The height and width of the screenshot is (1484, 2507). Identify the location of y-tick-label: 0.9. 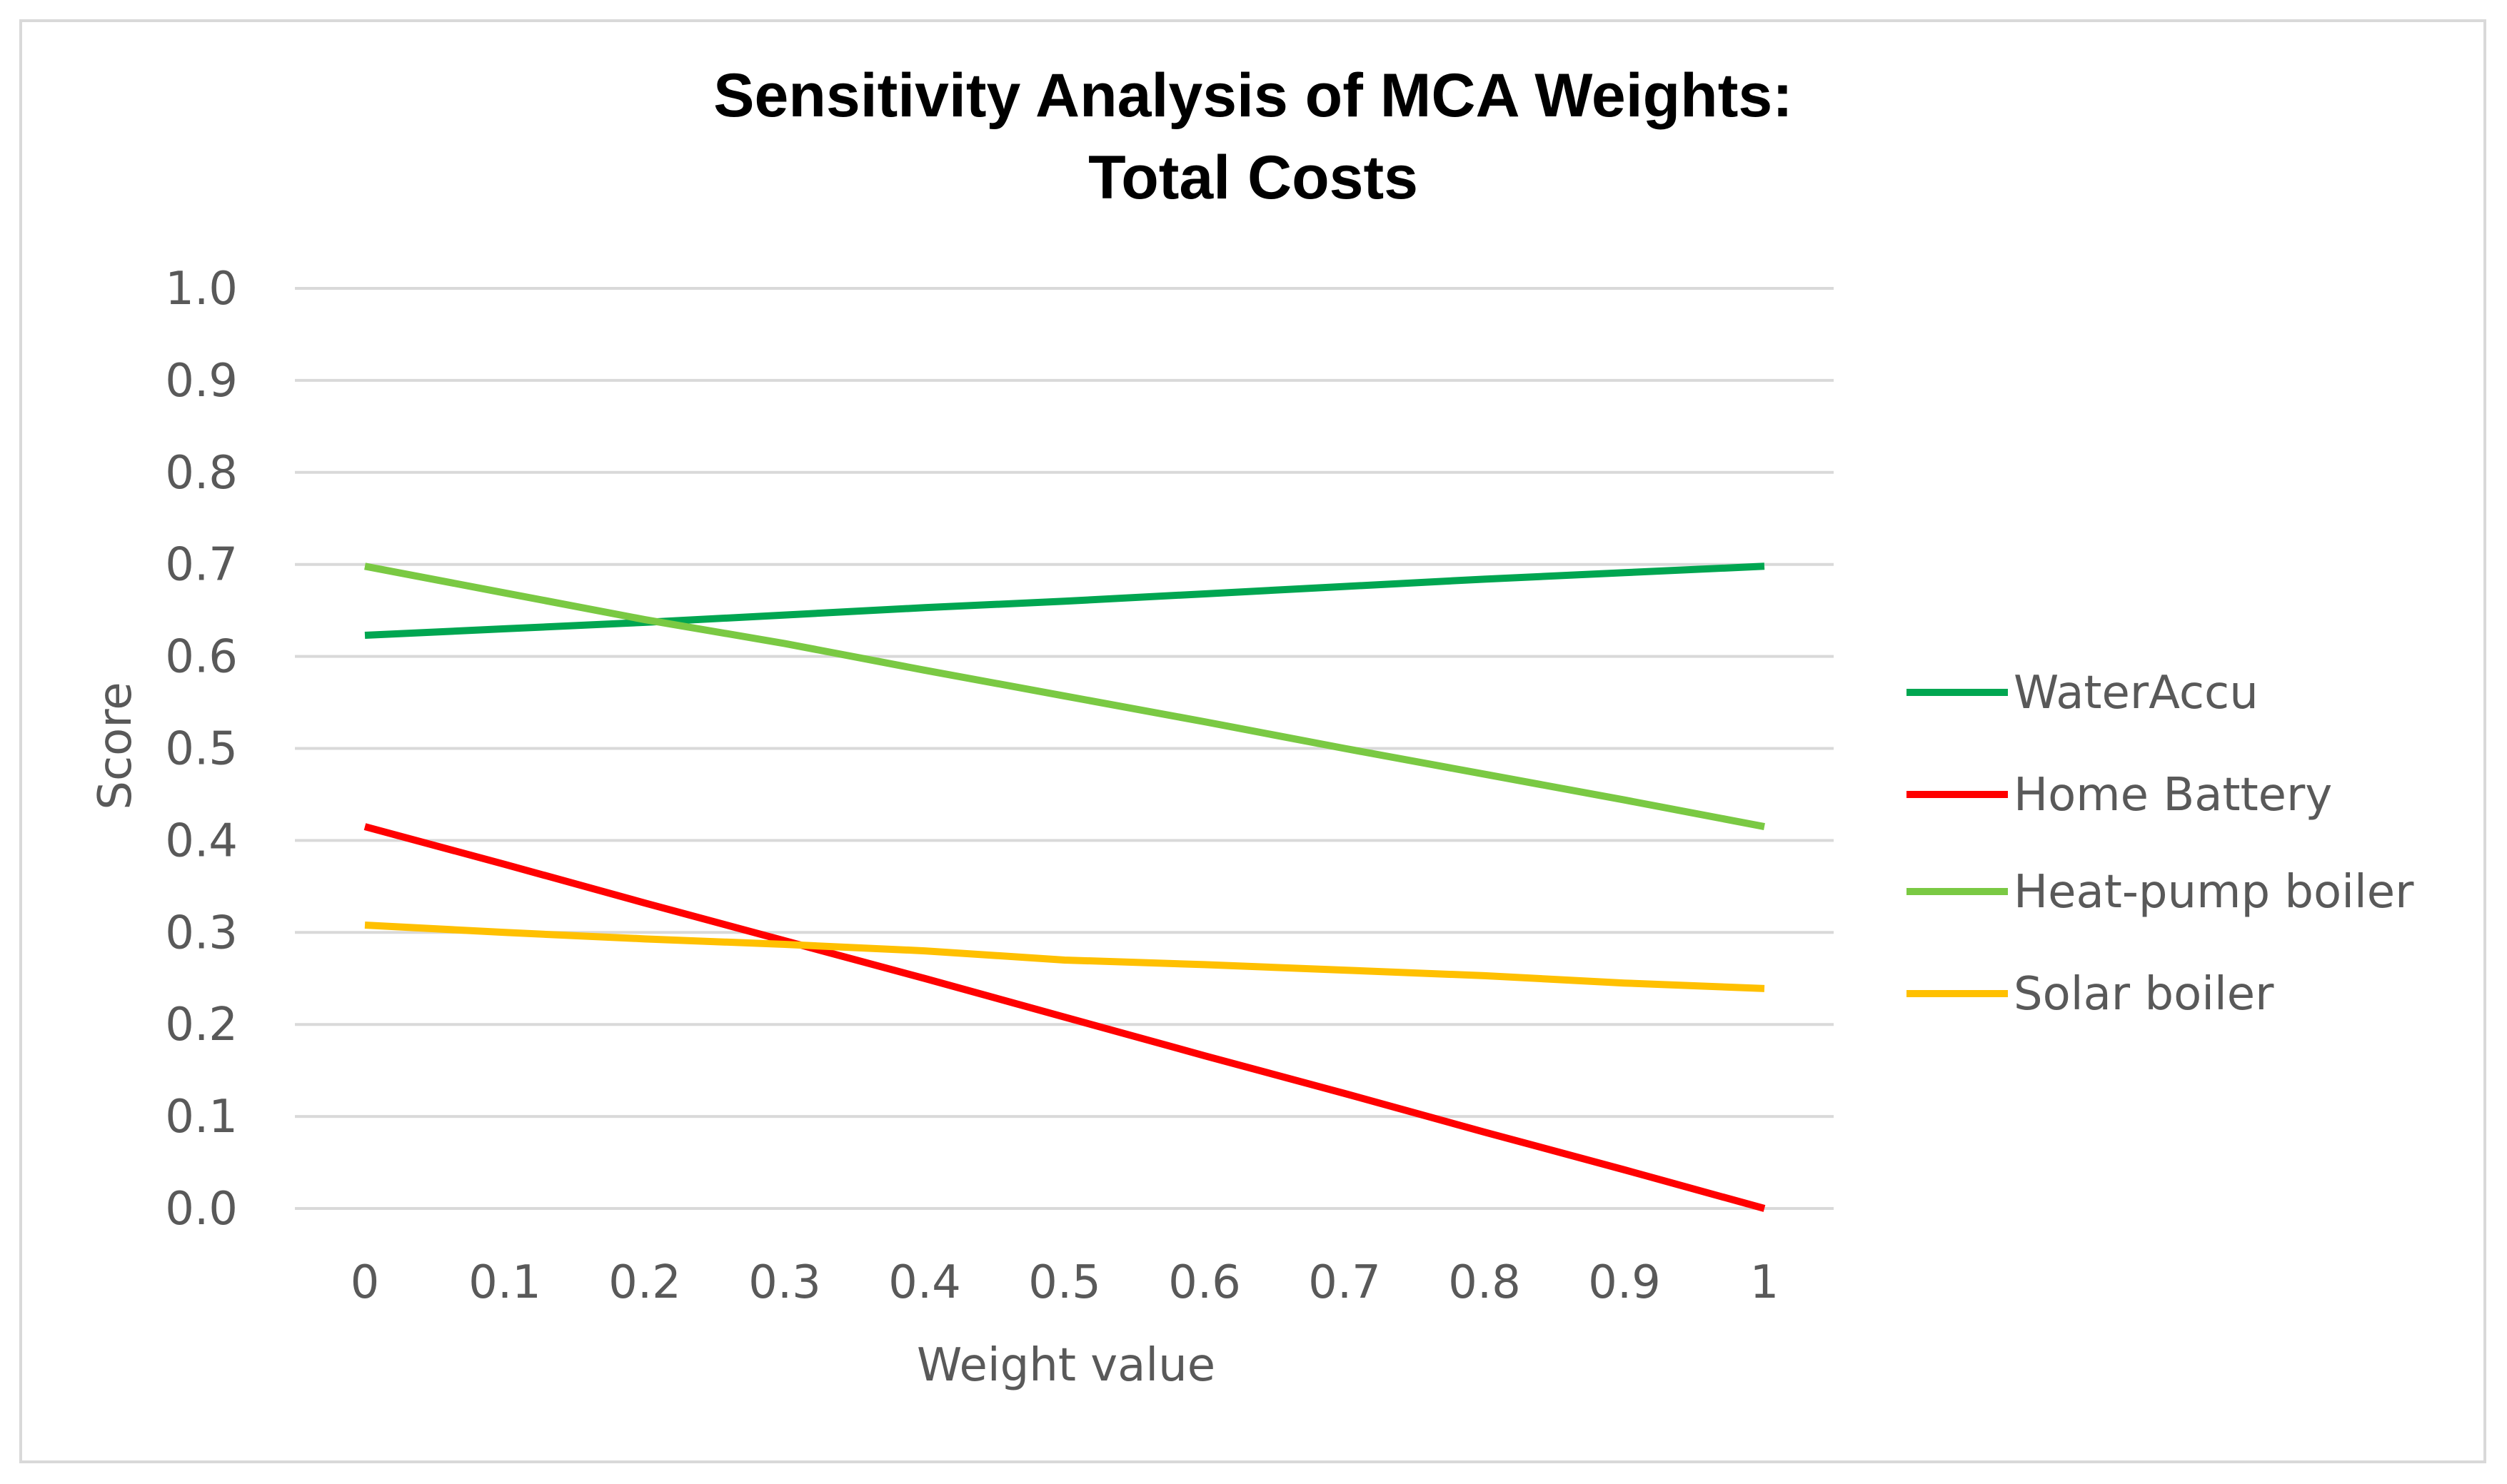
(201, 381).